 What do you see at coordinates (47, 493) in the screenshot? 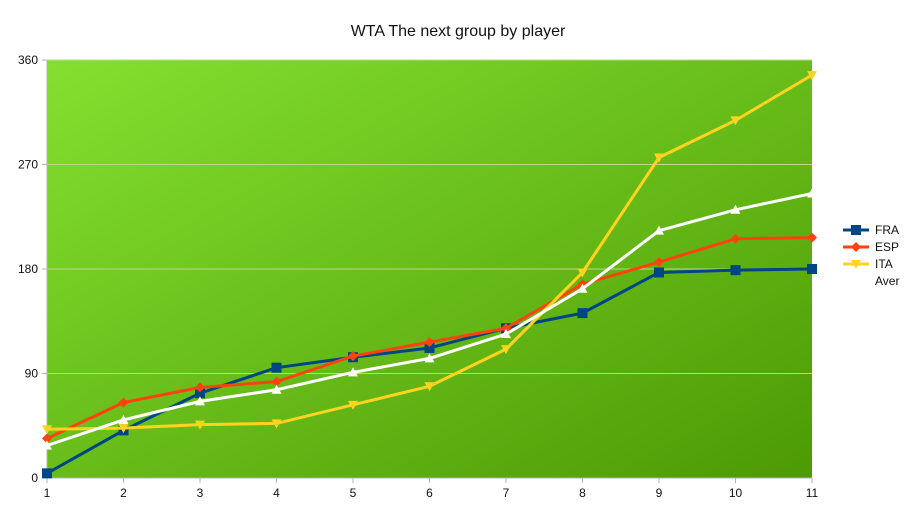
I see `x-tick-label-1: 1` at bounding box center [47, 493].